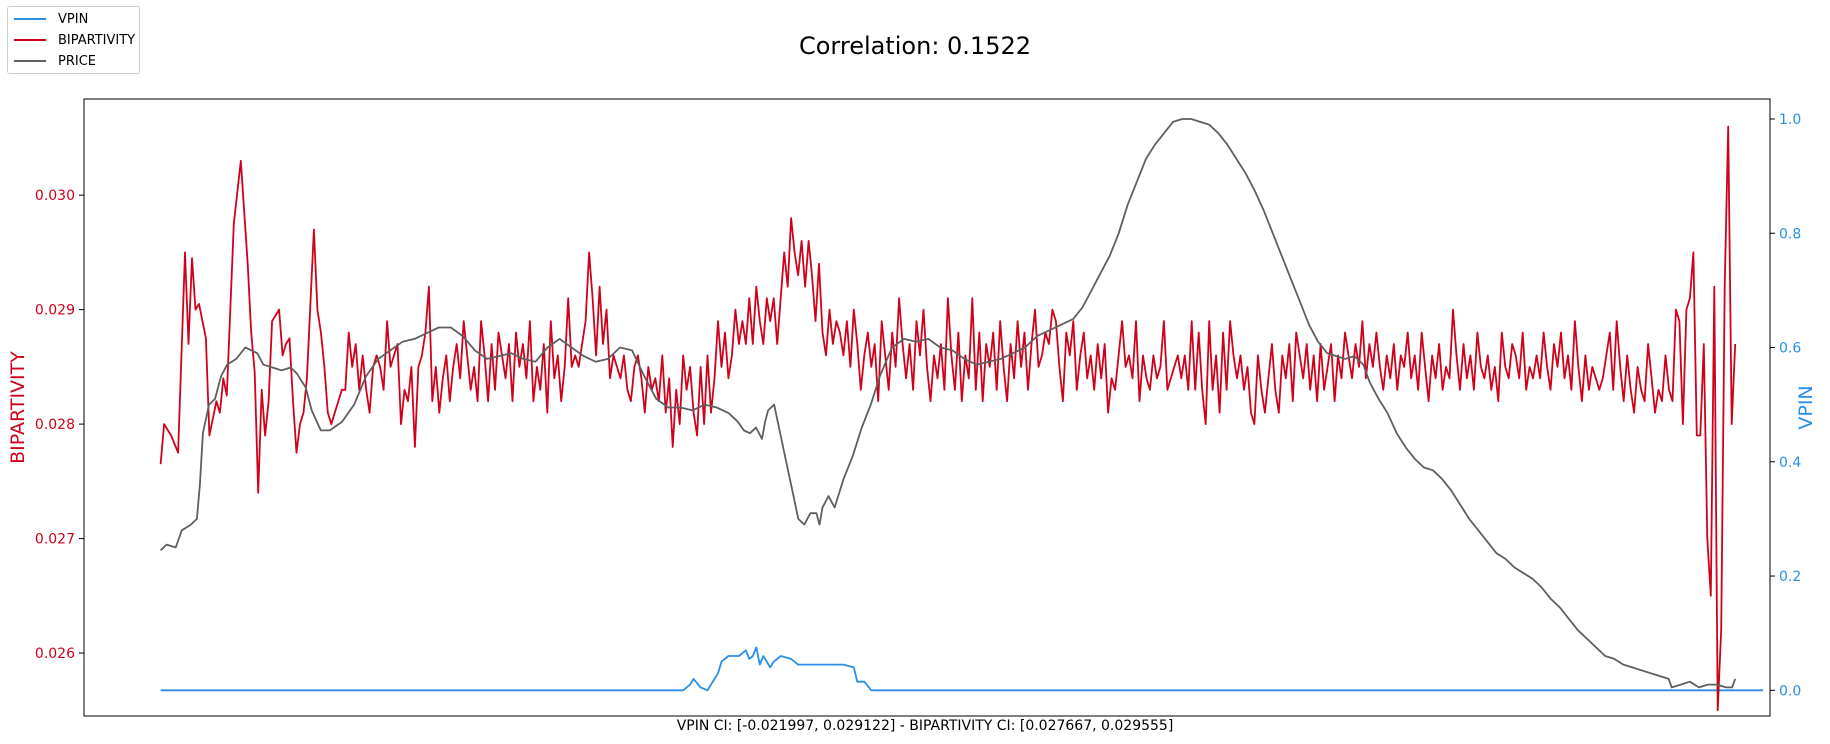 The image size is (1830, 744). What do you see at coordinates (915, 46) in the screenshot?
I see `chart-title: Correlation: 0.1522` at bounding box center [915, 46].